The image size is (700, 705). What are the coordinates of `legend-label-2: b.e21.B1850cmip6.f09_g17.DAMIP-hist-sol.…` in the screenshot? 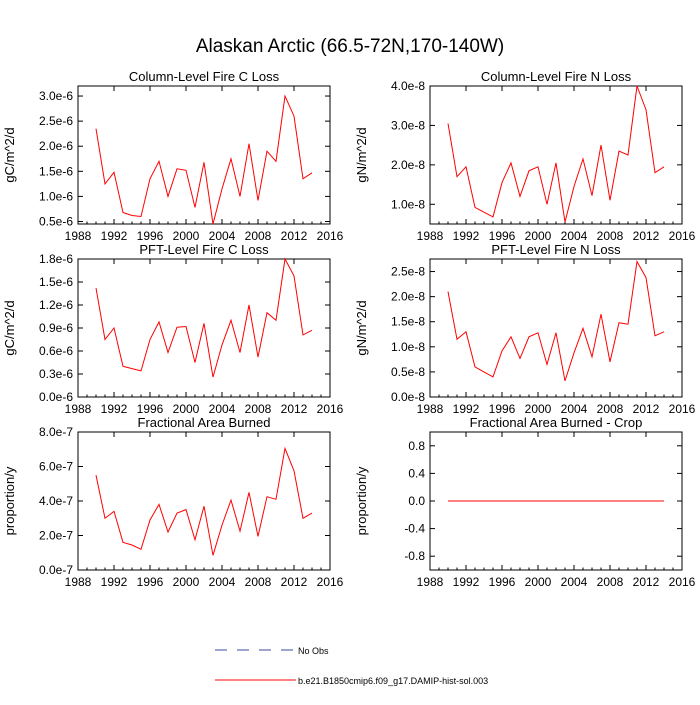 It's located at (393, 681).